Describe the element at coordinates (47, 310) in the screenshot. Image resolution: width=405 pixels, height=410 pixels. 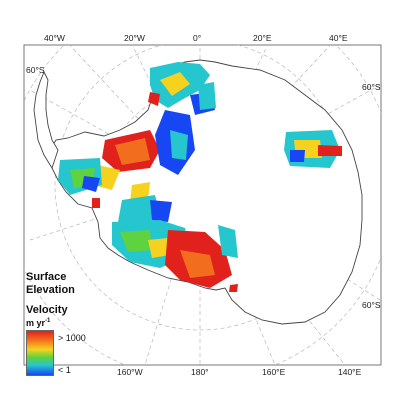
I see `legend-velocity-label: Velocity` at that location.